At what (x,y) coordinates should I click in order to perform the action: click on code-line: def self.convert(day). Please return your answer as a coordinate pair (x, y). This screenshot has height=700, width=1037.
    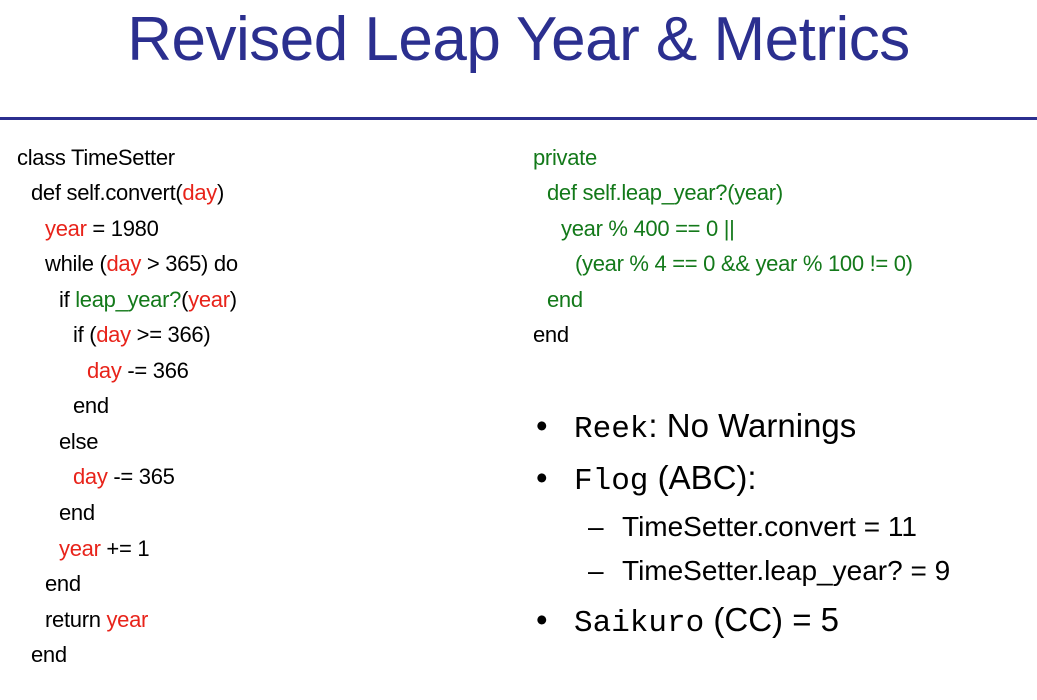
    Looking at the image, I should click on (127, 193).